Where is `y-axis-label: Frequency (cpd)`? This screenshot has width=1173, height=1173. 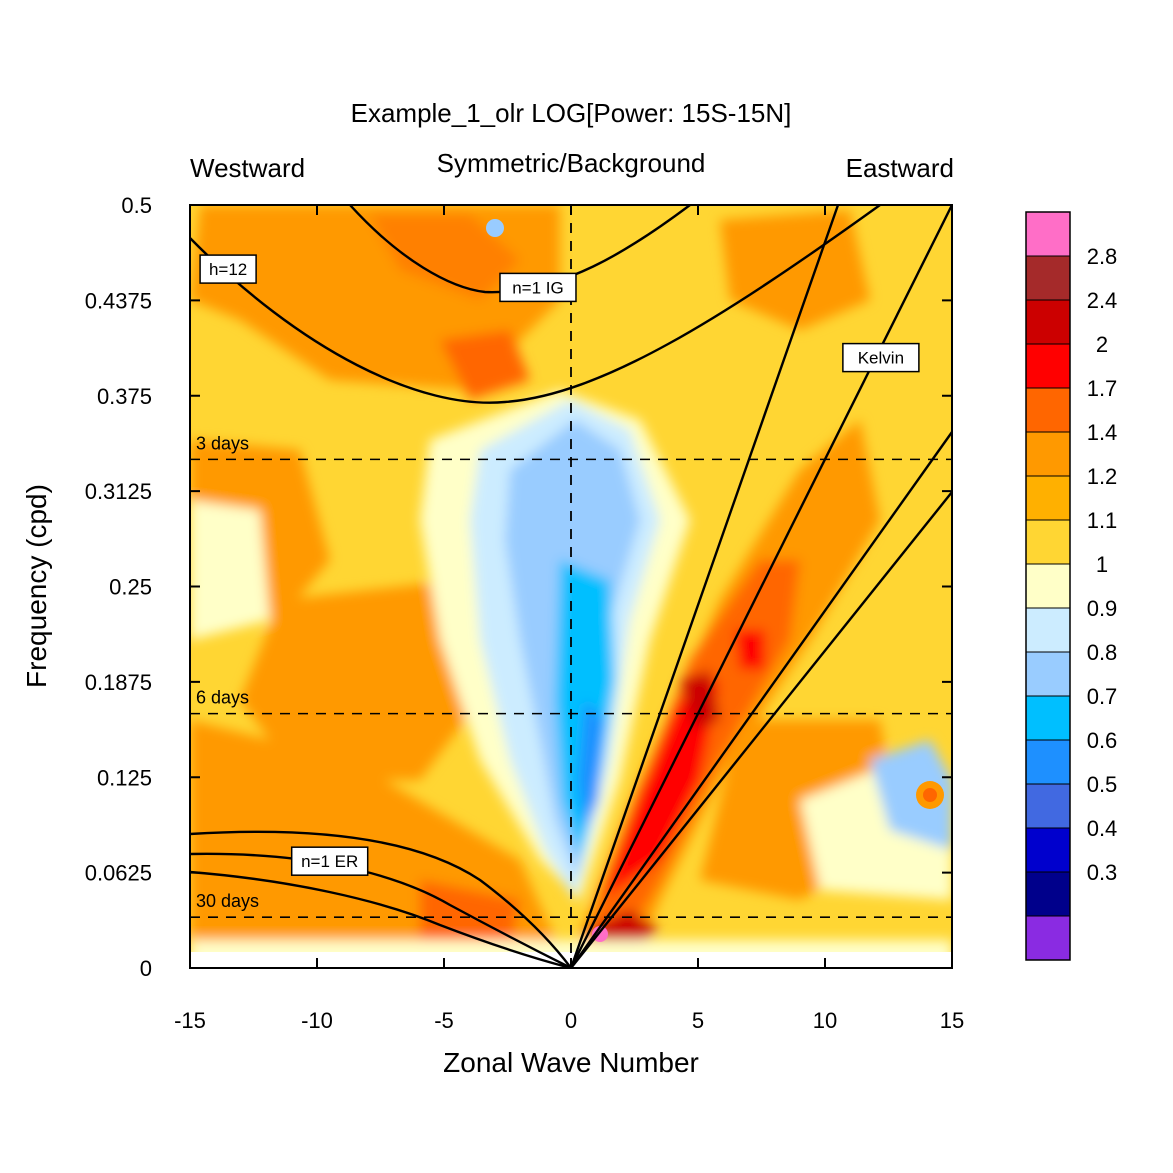 y-axis-label: Frequency (cpd) is located at coordinates (36, 586).